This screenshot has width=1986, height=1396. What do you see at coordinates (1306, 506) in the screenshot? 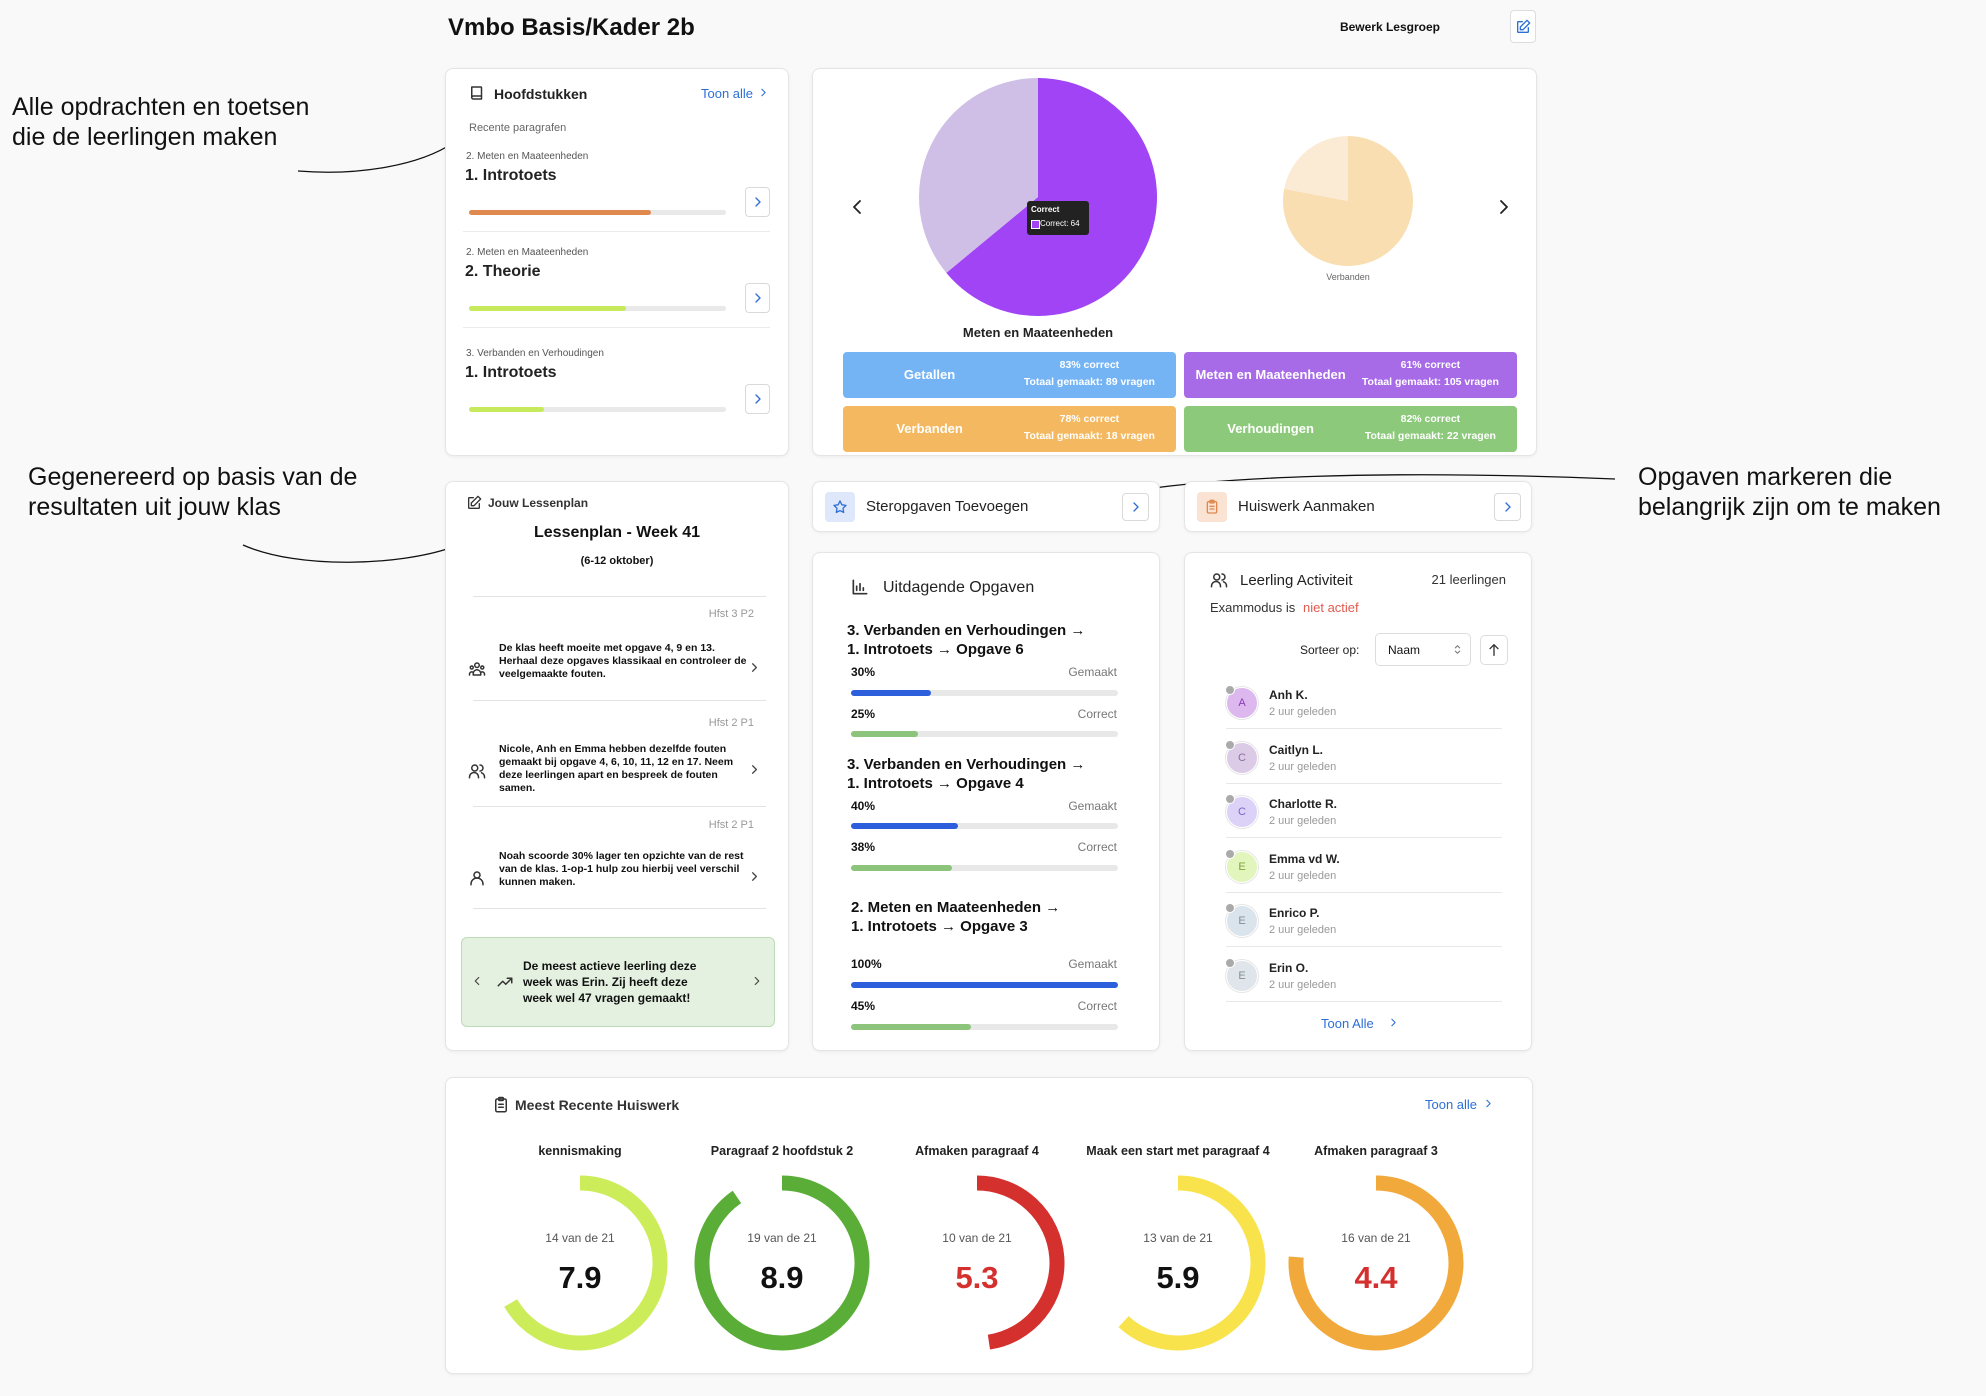
I see `action-label: Huiswerk Aanmaken` at bounding box center [1306, 506].